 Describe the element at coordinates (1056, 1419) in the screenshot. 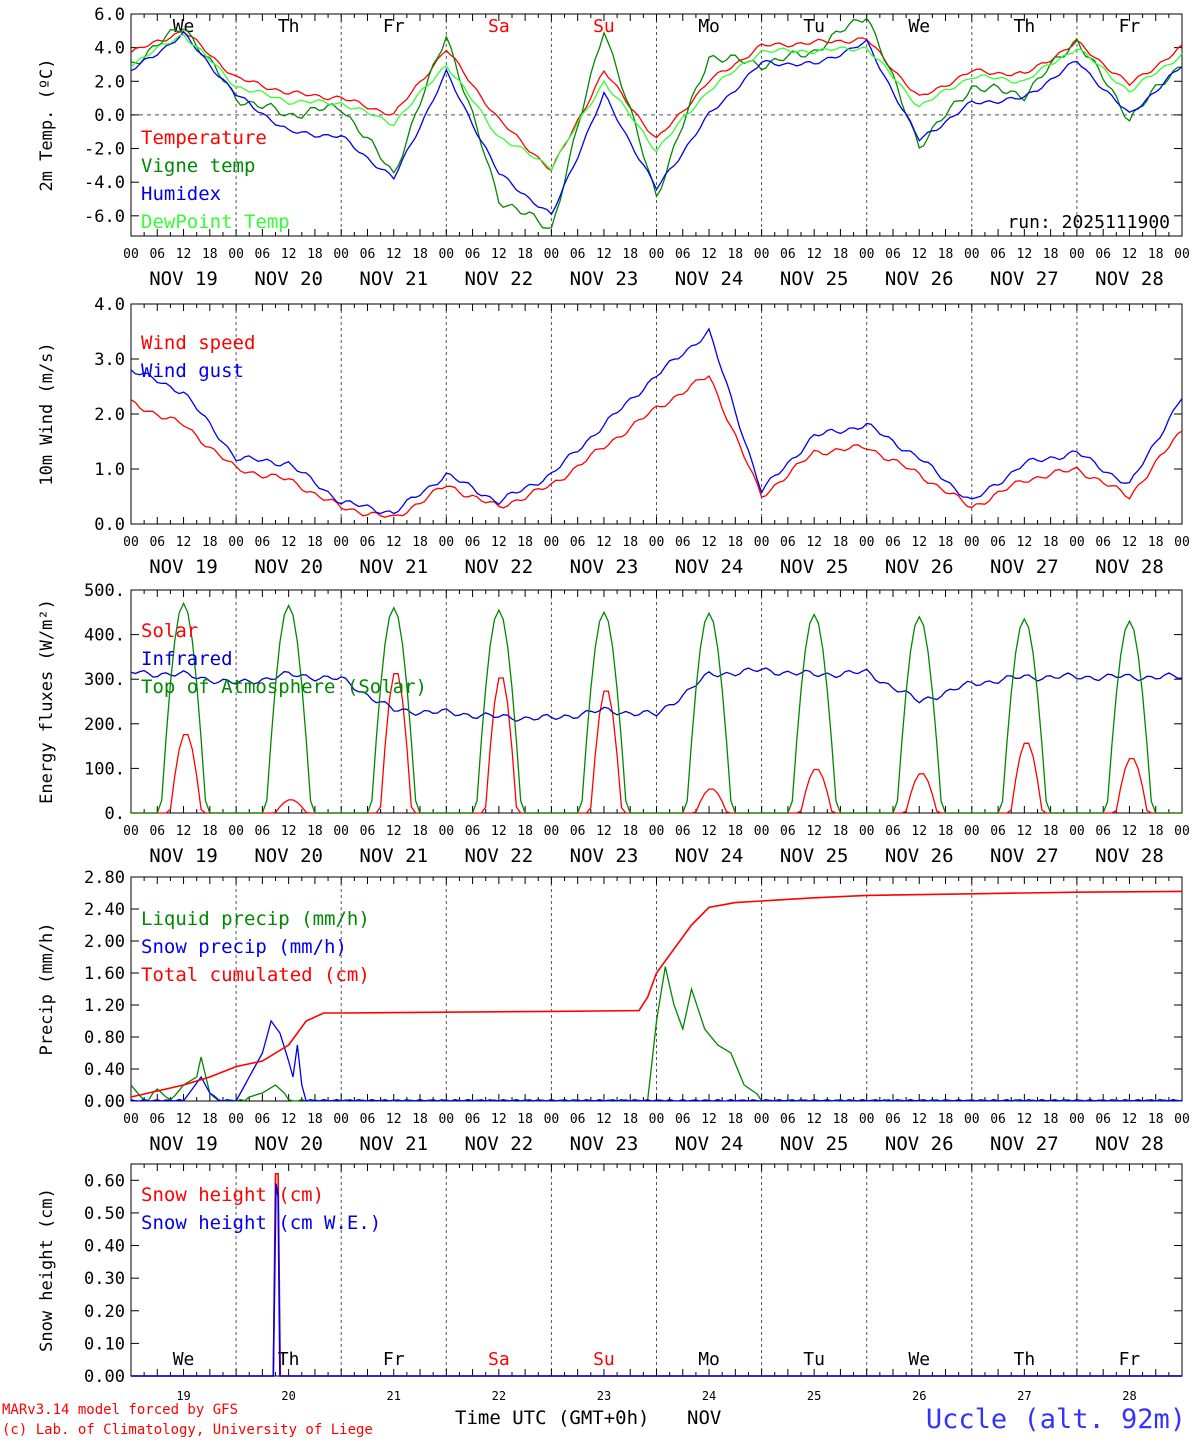

I see `location-label: Uccle (alt. 92m)` at that location.